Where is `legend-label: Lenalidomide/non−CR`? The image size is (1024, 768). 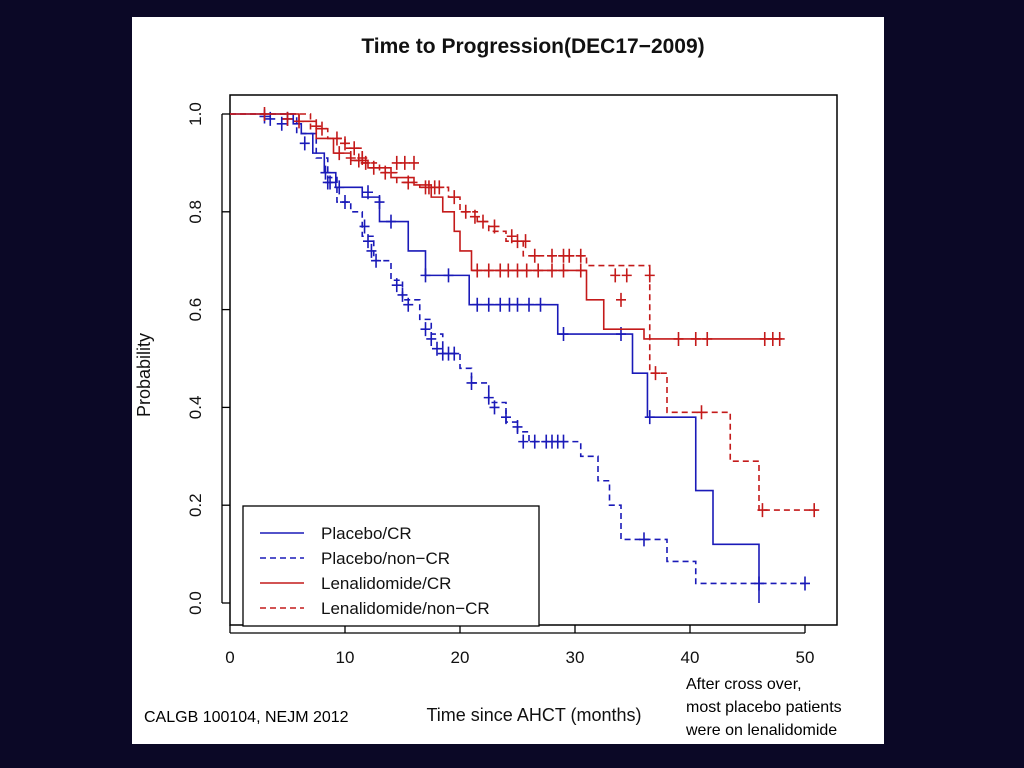 legend-label: Lenalidomide/non−CR is located at coordinates (405, 608).